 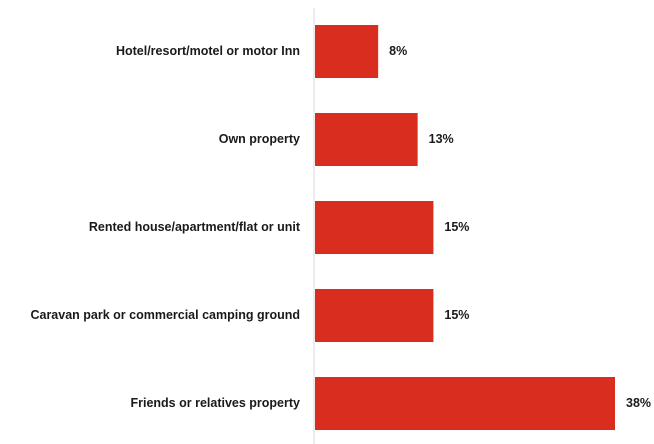 What do you see at coordinates (398, 51) in the screenshot?
I see `data-label-0: 8%` at bounding box center [398, 51].